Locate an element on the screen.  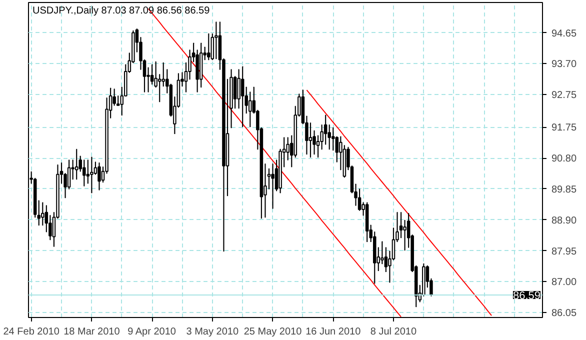
y-tick-label: 87.00 is located at coordinates (564, 282).